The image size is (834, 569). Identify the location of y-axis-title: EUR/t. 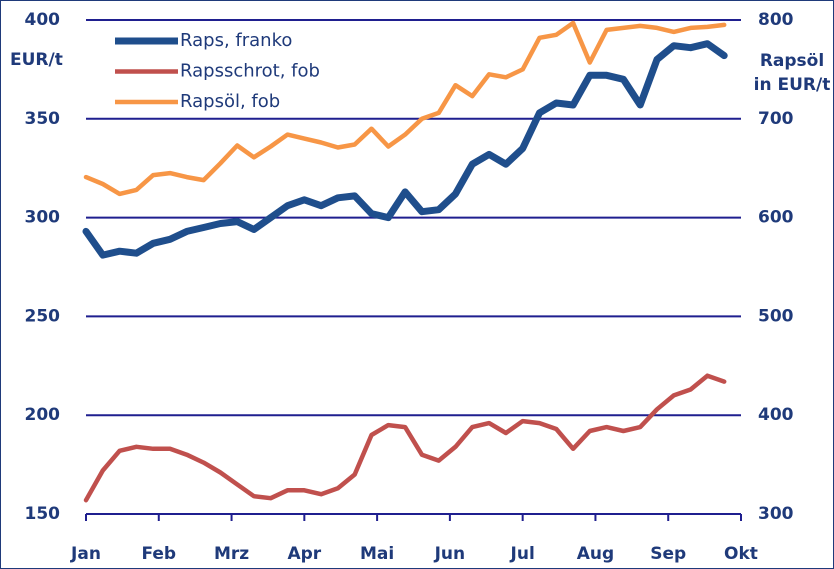
(36, 60).